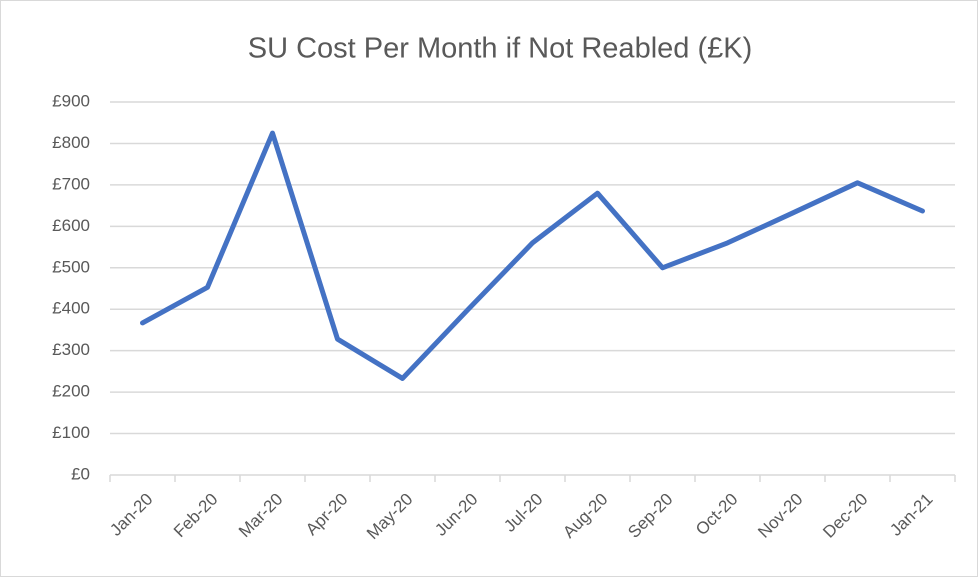  What do you see at coordinates (71, 225) in the screenshot?
I see `y-tick-label: £600` at bounding box center [71, 225].